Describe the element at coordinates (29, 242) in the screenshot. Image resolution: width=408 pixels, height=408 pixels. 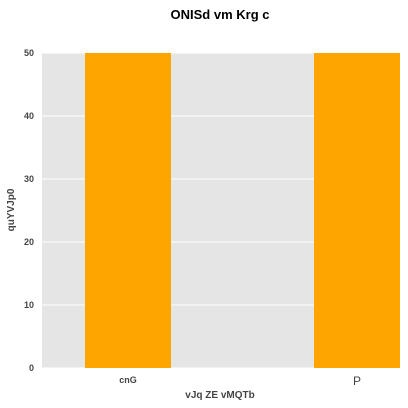
I see `y-tick-label: 20` at that location.